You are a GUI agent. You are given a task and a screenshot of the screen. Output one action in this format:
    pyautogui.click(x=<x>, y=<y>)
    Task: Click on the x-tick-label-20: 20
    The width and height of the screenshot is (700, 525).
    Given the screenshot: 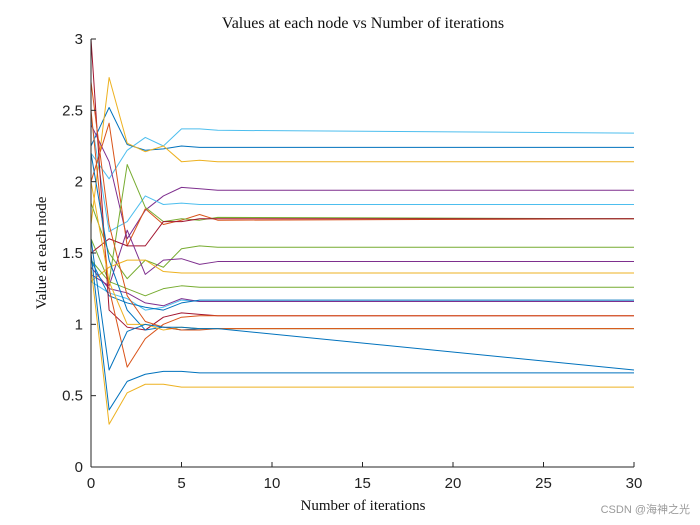 What is the action you would take?
    pyautogui.click(x=453, y=483)
    